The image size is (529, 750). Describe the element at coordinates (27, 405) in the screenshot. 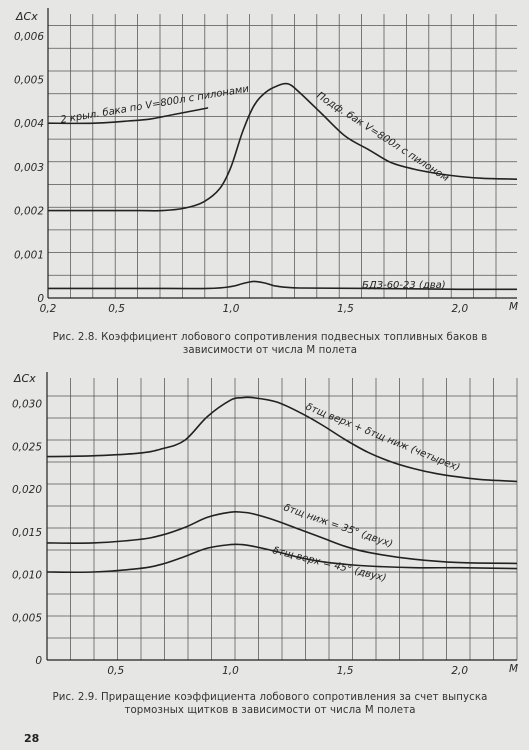

I see `y-tick-label: 0,030` at that location.